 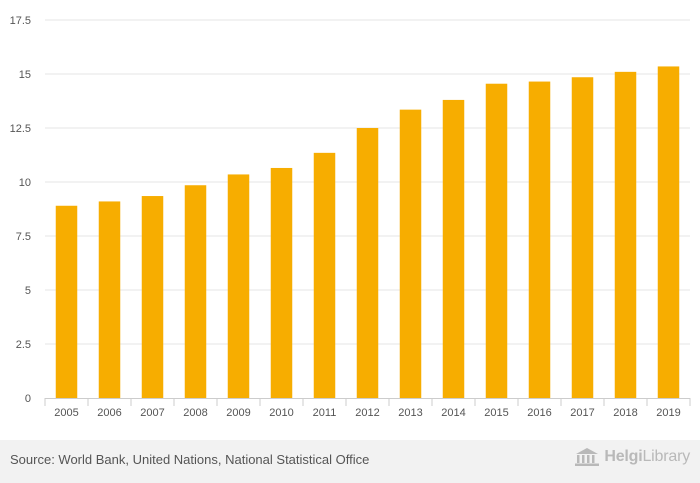 I want to click on x-tick-label: 2009, so click(x=238, y=413).